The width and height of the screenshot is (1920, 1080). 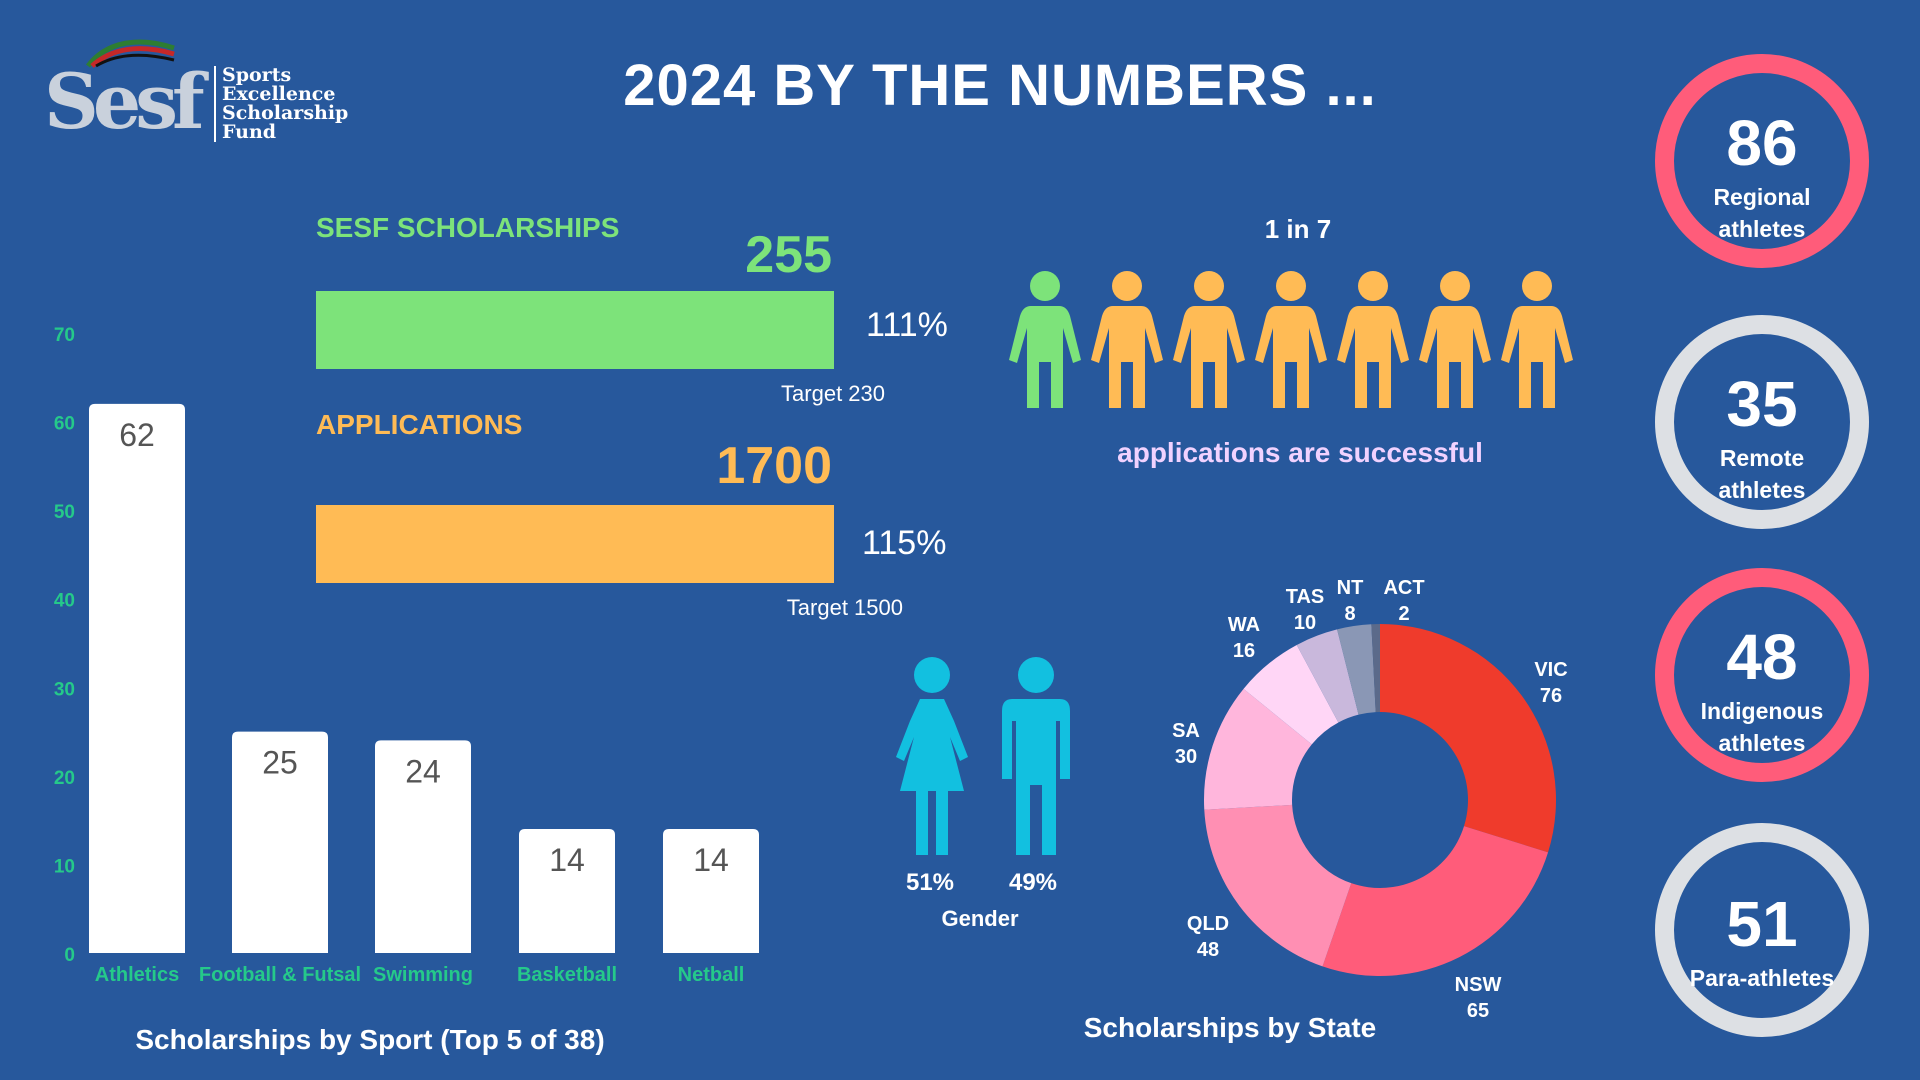 I want to click on scholarships-progress-bar, so click(x=575, y=330).